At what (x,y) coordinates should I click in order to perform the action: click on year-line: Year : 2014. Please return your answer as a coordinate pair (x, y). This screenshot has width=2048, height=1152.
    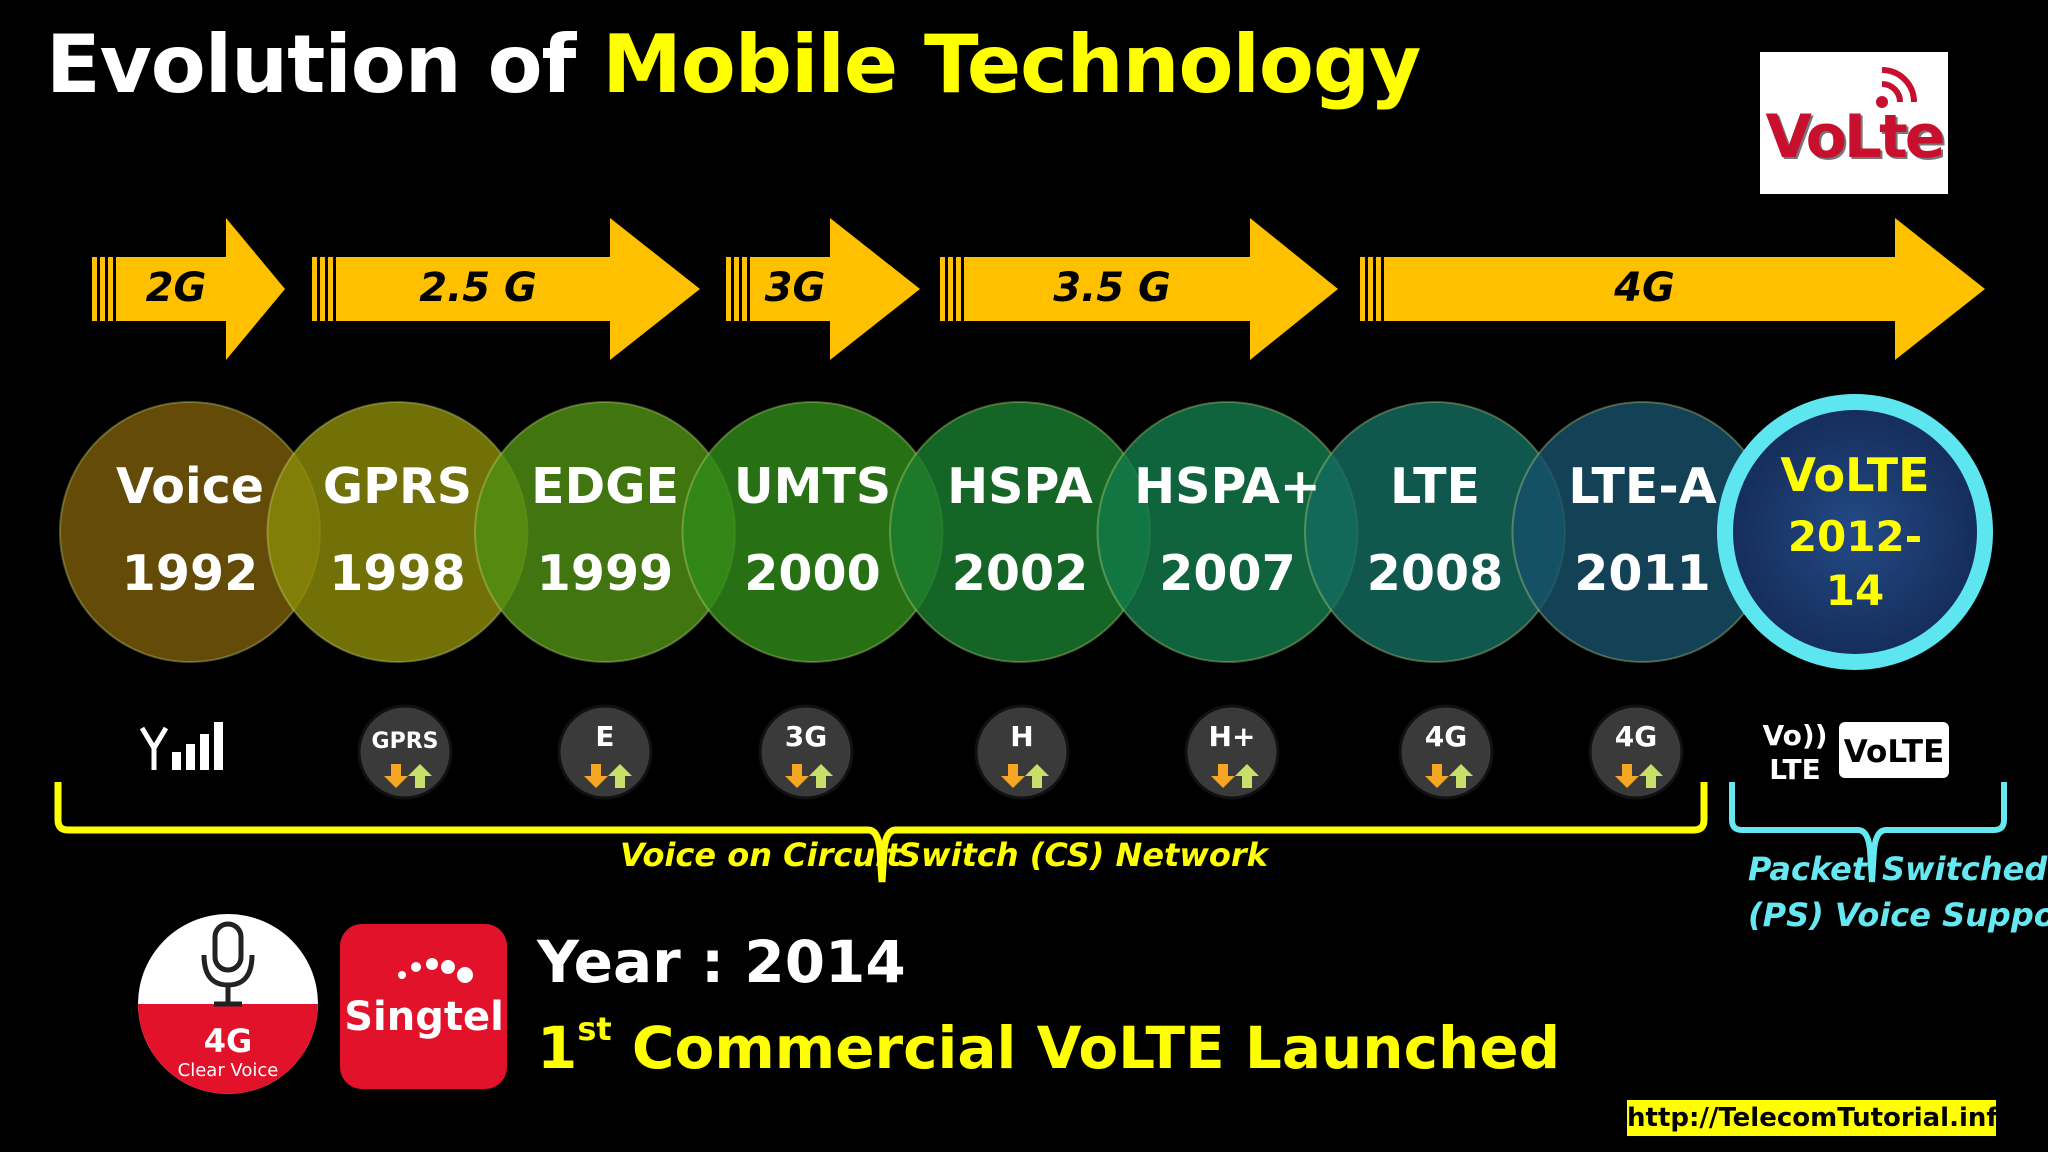
    Looking at the image, I should click on (721, 962).